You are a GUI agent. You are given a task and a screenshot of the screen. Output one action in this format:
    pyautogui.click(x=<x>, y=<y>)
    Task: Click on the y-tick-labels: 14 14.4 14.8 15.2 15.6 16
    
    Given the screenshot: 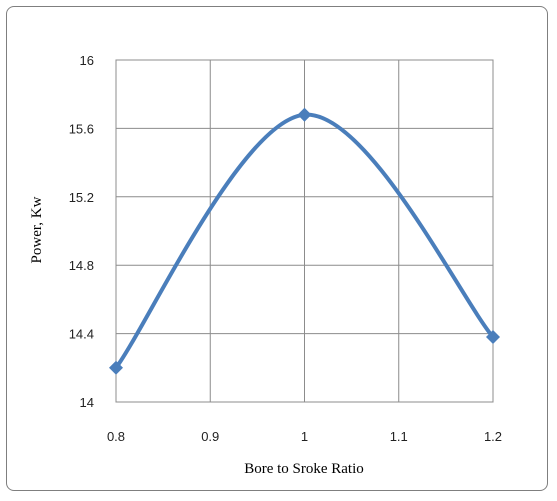 What is the action you would take?
    pyautogui.click(x=81, y=231)
    